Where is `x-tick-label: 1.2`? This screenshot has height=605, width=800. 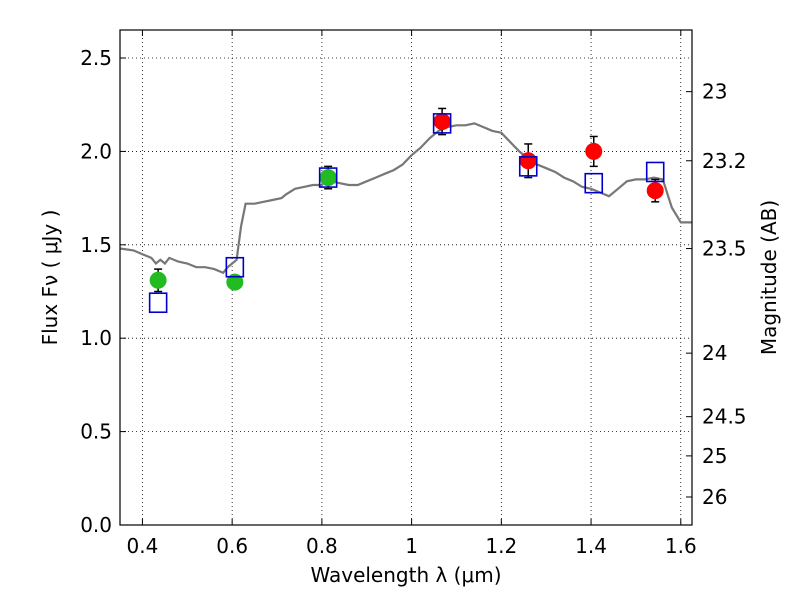
x-tick-label: 1.2 is located at coordinates (501, 546).